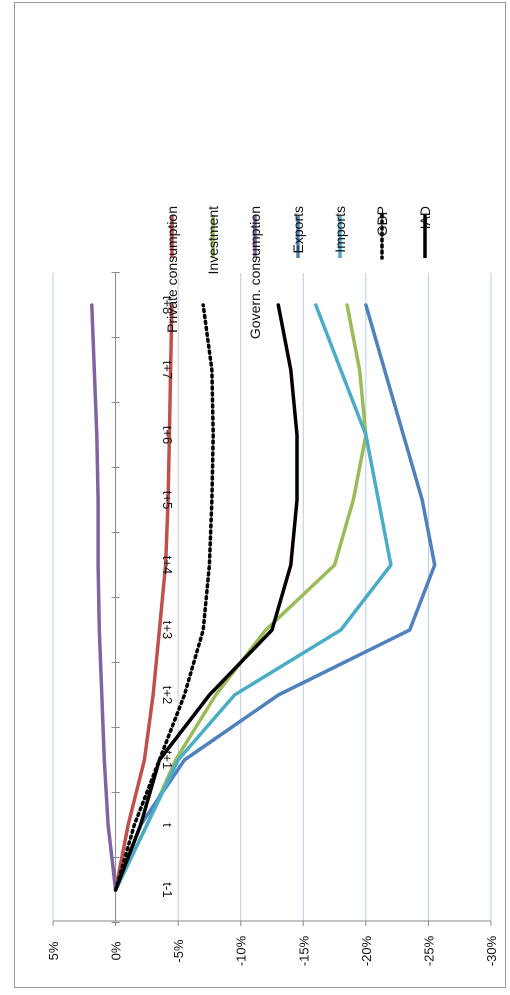  I want to click on category-label: t, so click(167, 825).